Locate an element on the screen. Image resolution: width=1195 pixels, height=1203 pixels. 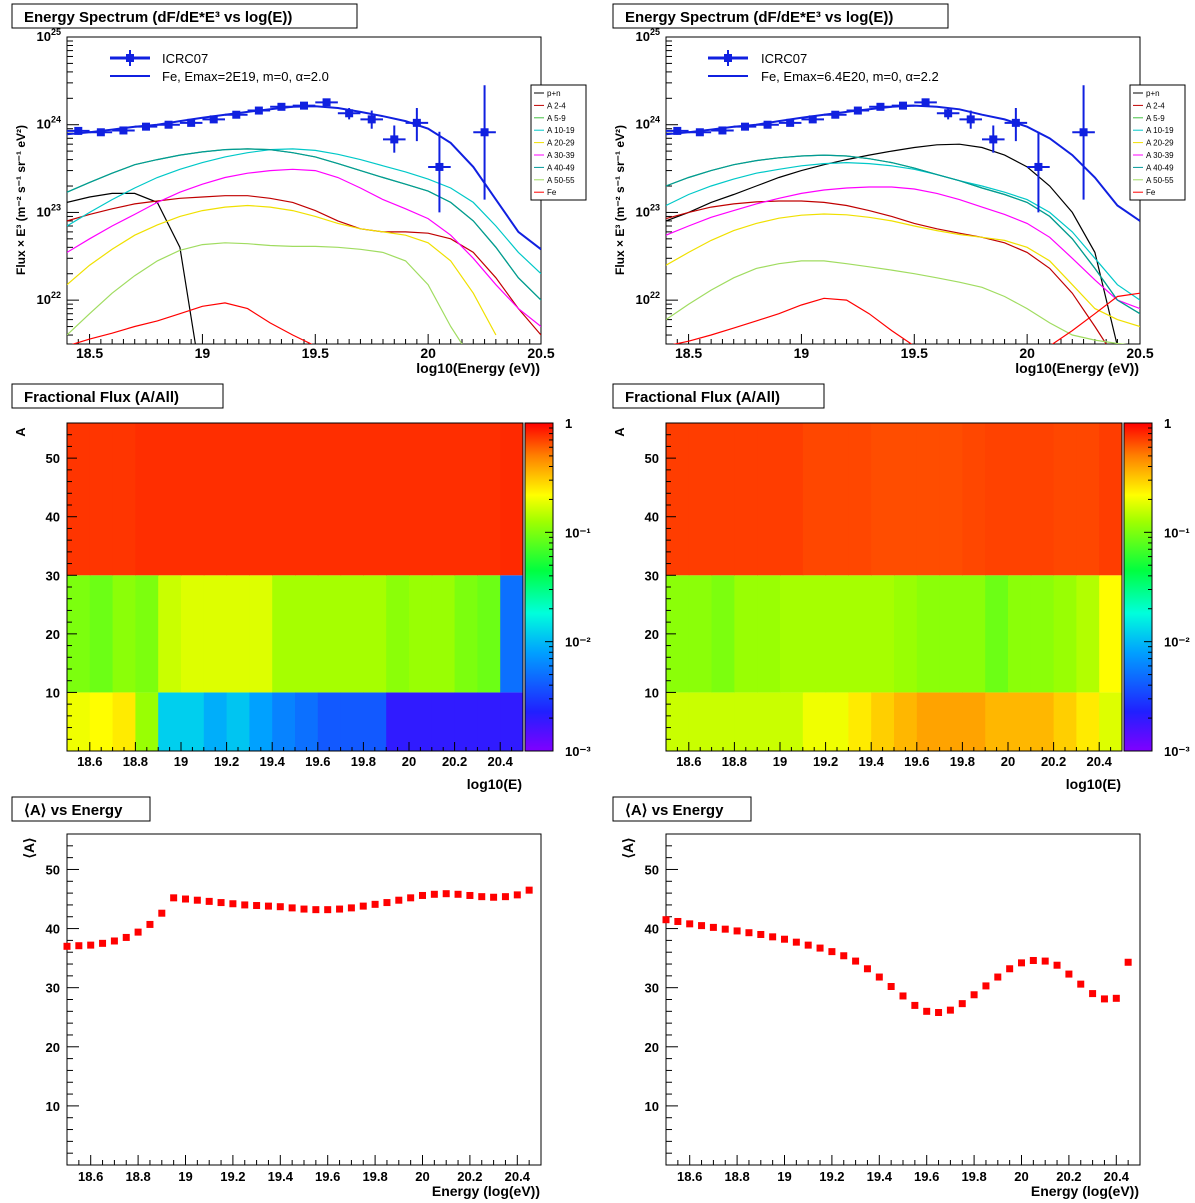
y-tick-label: 1022 is located at coordinates (648, 298).